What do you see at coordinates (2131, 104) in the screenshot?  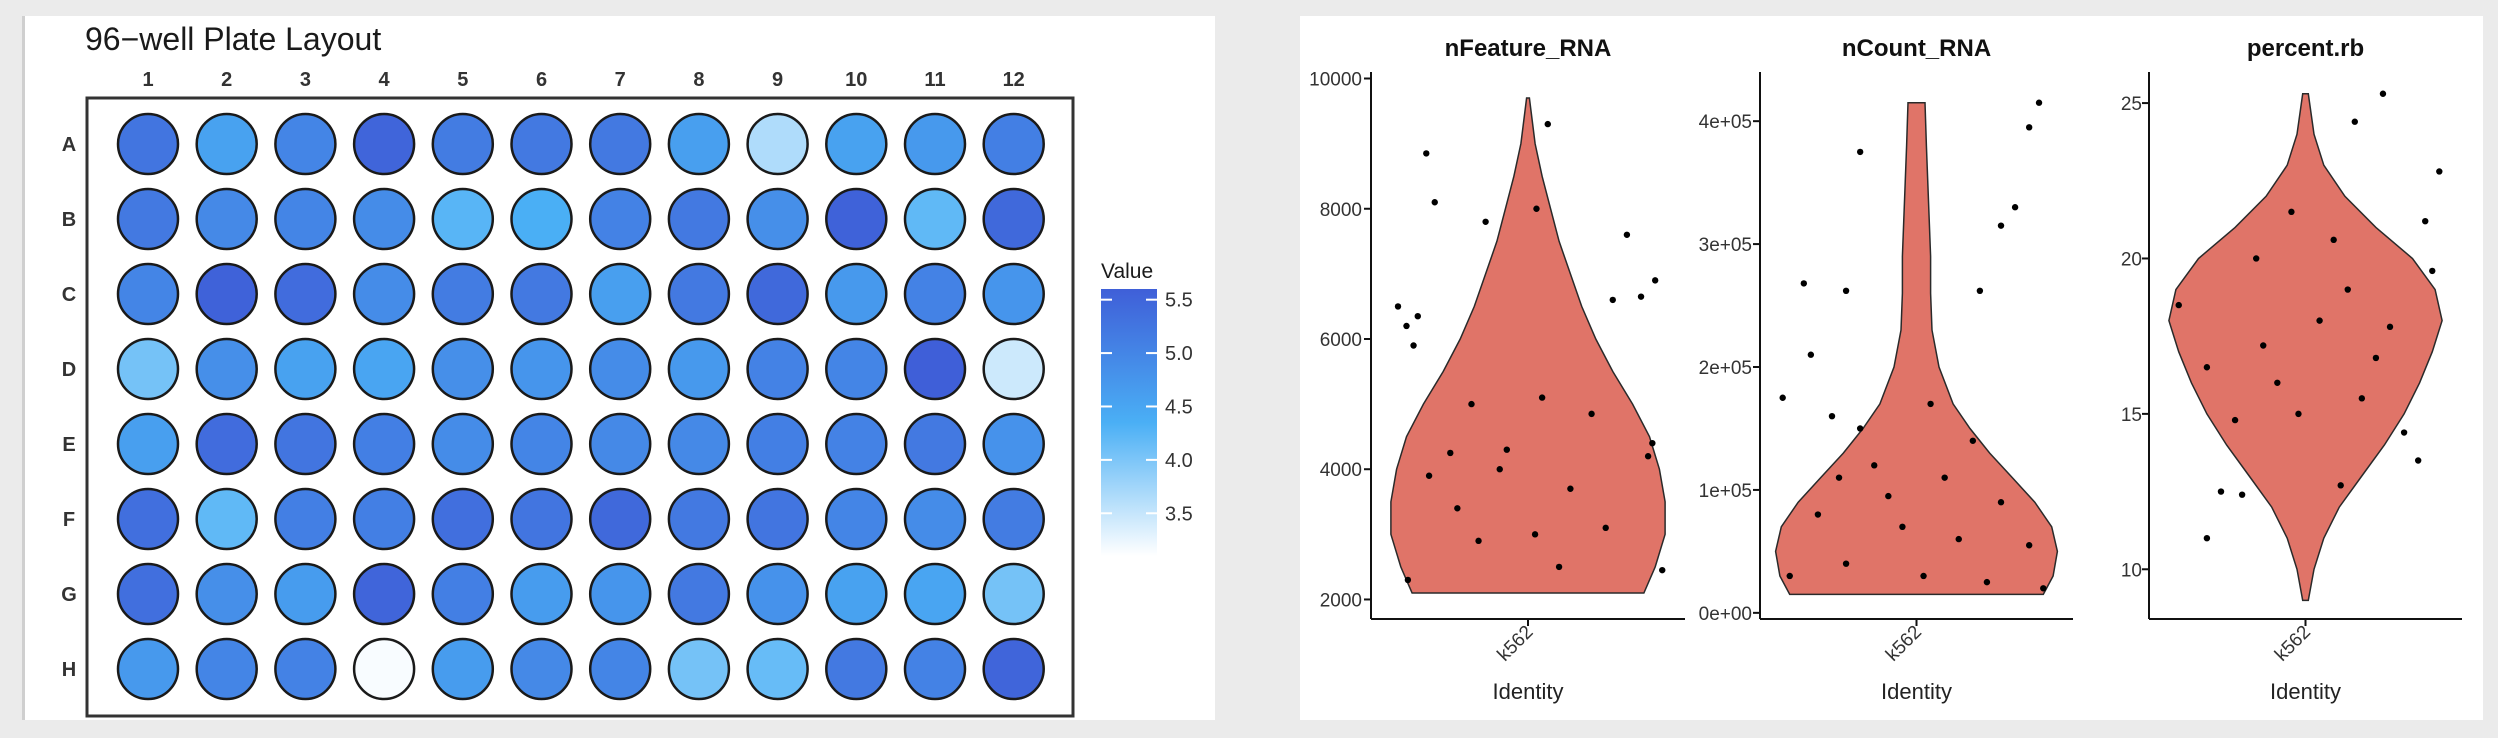 I see `y-tick-label: 25` at bounding box center [2131, 104].